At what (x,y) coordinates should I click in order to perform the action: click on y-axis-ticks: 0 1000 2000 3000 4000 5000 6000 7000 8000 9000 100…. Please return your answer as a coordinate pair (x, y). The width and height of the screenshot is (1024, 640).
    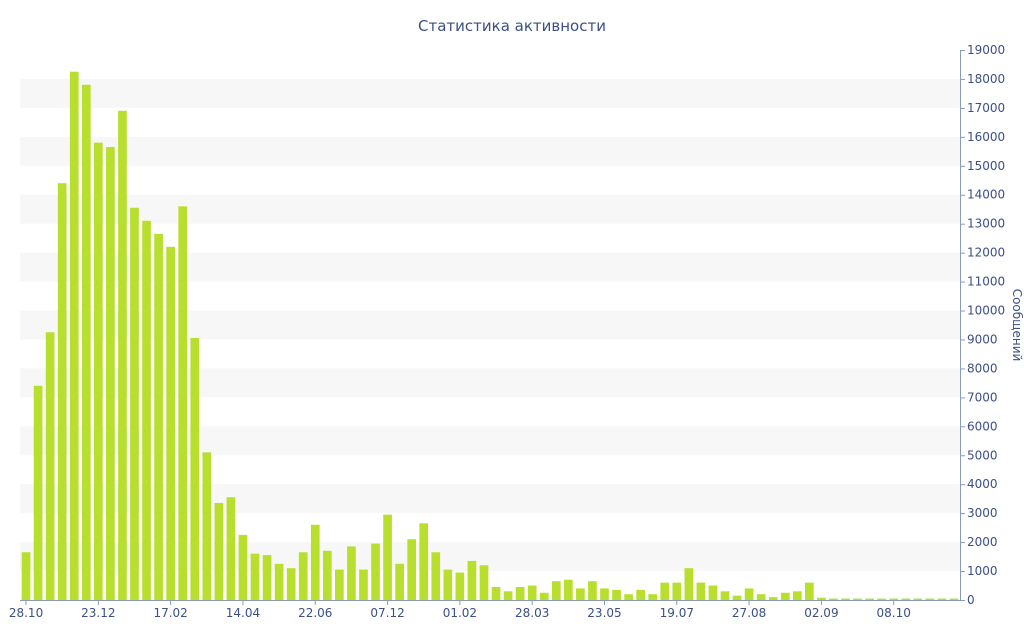
    Looking at the image, I should click on (982, 325).